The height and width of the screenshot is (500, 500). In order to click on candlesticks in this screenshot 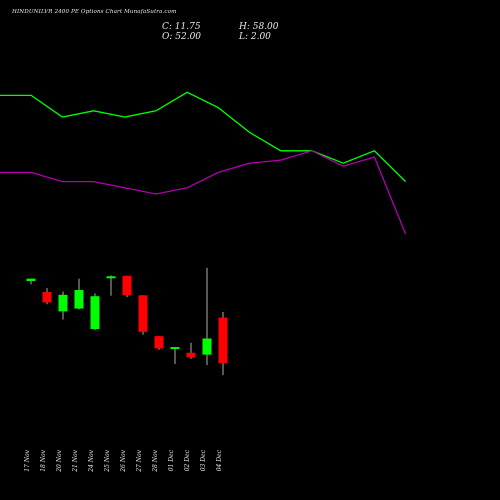, I will do `click(127, 321)`.